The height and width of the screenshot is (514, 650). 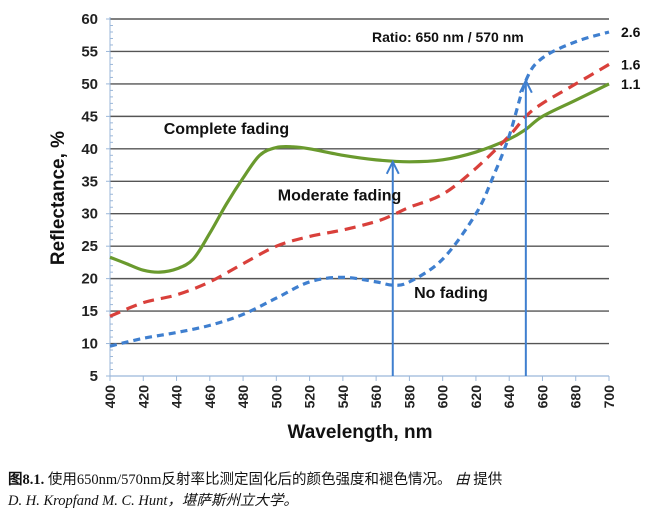 What do you see at coordinates (94, 376) in the screenshot?
I see `y-tick-label: 5` at bounding box center [94, 376].